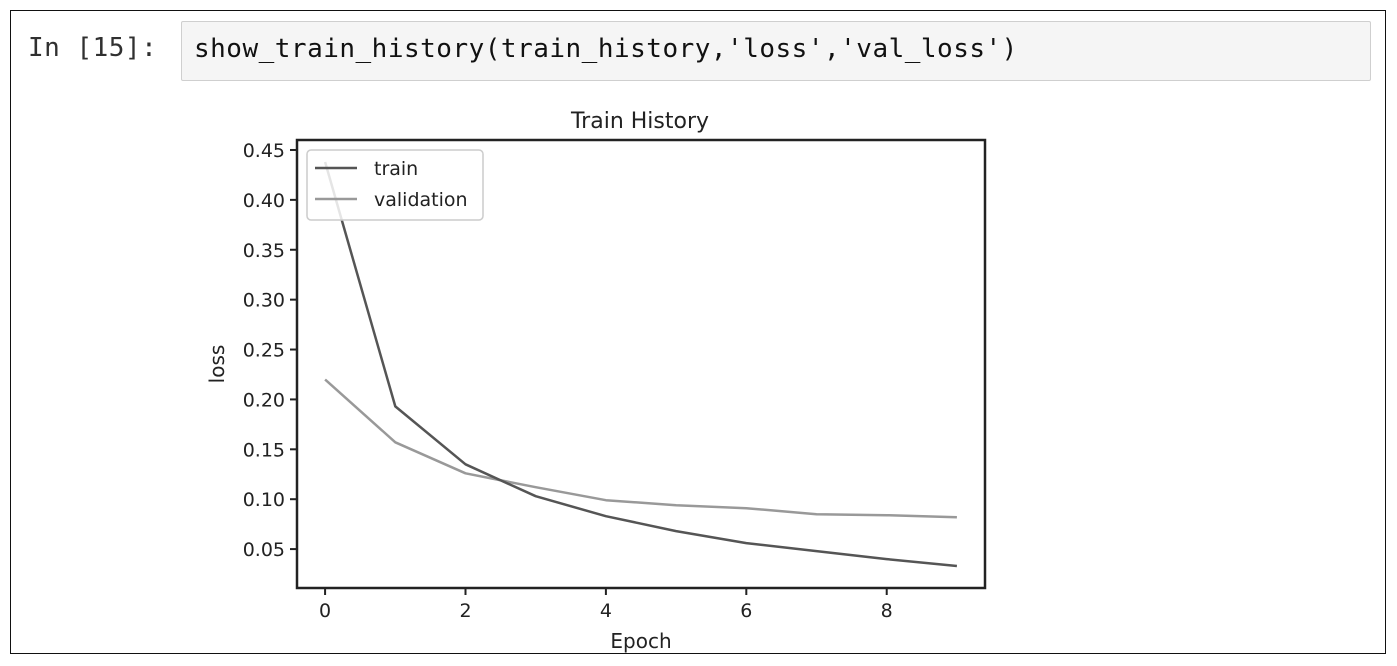 The width and height of the screenshot is (1397, 666). Describe the element at coordinates (465, 611) in the screenshot. I see `x-tick-label: 2` at that location.